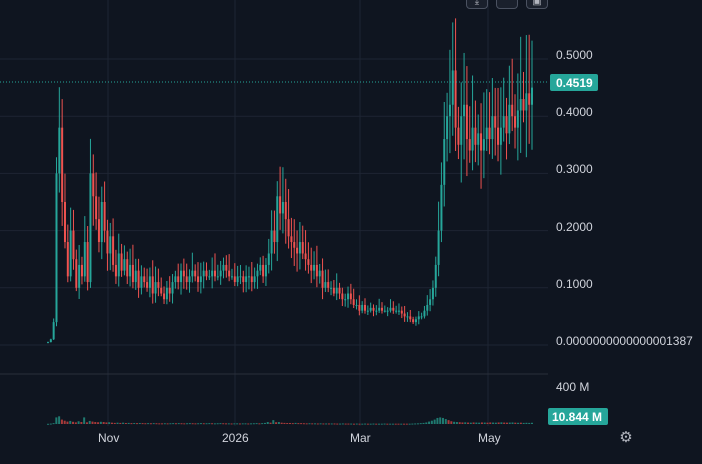 The height and width of the screenshot is (464, 702). Describe the element at coordinates (507, 4) in the screenshot. I see `expand-icon: ⌃` at that location.